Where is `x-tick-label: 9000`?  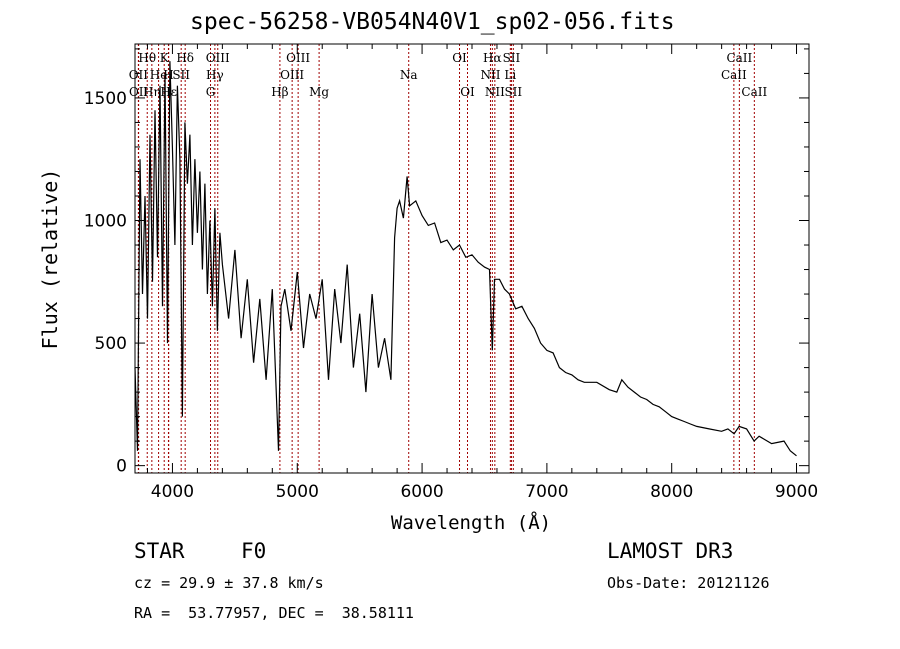
x-tick-label: 9000 is located at coordinates (796, 492).